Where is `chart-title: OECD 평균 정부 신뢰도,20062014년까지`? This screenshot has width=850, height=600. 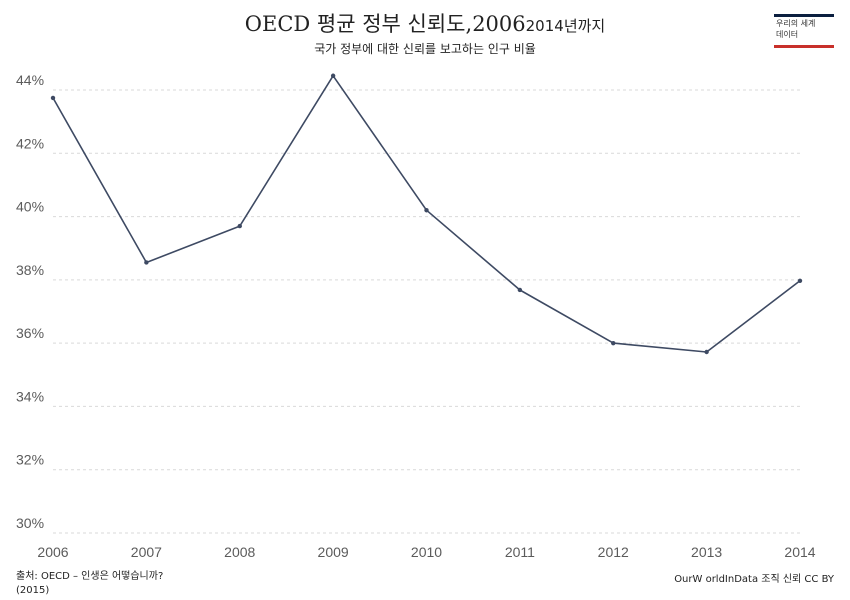
chart-title: OECD 평균 정부 신뢰도,20062014년까지 is located at coordinates (425, 23).